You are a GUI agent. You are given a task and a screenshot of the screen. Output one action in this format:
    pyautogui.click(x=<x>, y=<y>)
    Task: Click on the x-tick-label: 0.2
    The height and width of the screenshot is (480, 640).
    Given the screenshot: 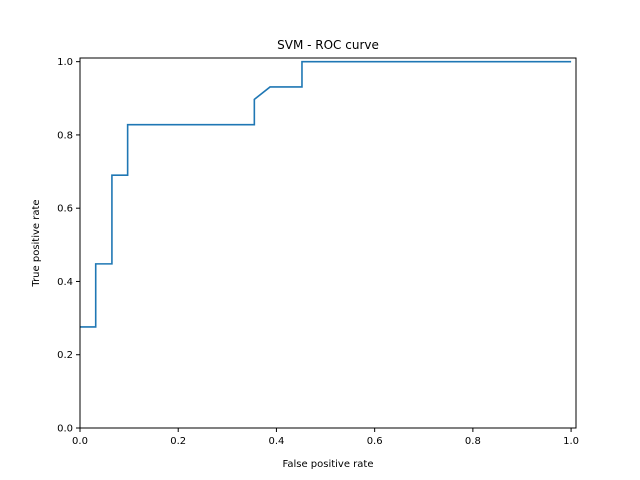 What is the action you would take?
    pyautogui.click(x=178, y=441)
    